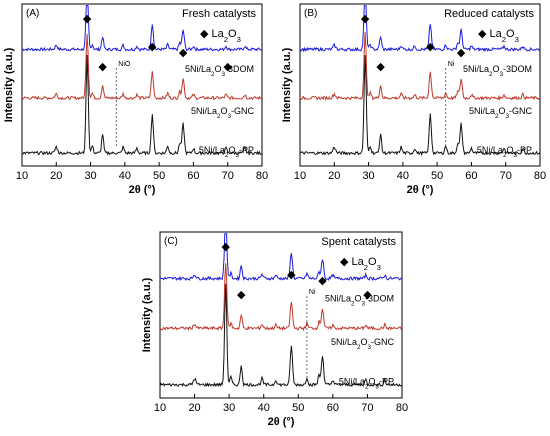 Image resolution: width=550 pixels, height=436 pixels. What do you see at coordinates (219, 14) in the screenshot?
I see `panel-title: Fresh catalysts` at bounding box center [219, 14].